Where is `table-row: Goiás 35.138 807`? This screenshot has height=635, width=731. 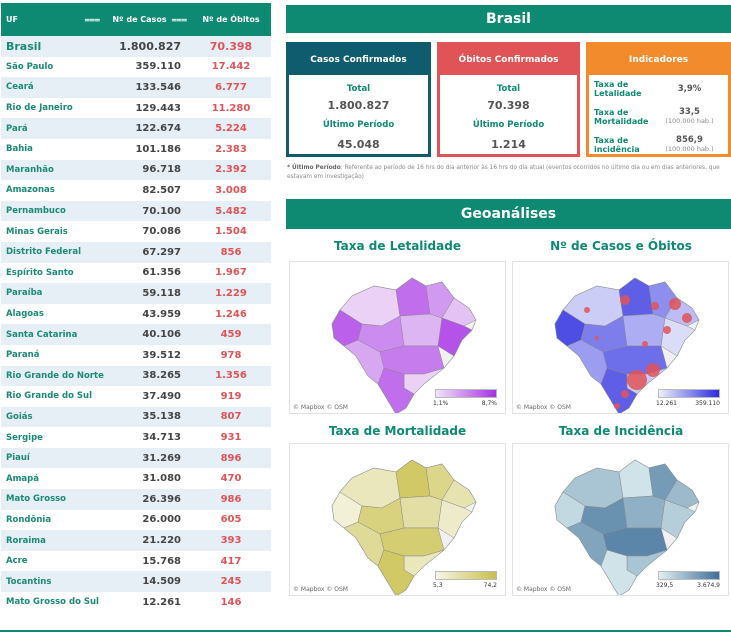
table-row: Goiás 35.138 807 is located at coordinates (136, 417).